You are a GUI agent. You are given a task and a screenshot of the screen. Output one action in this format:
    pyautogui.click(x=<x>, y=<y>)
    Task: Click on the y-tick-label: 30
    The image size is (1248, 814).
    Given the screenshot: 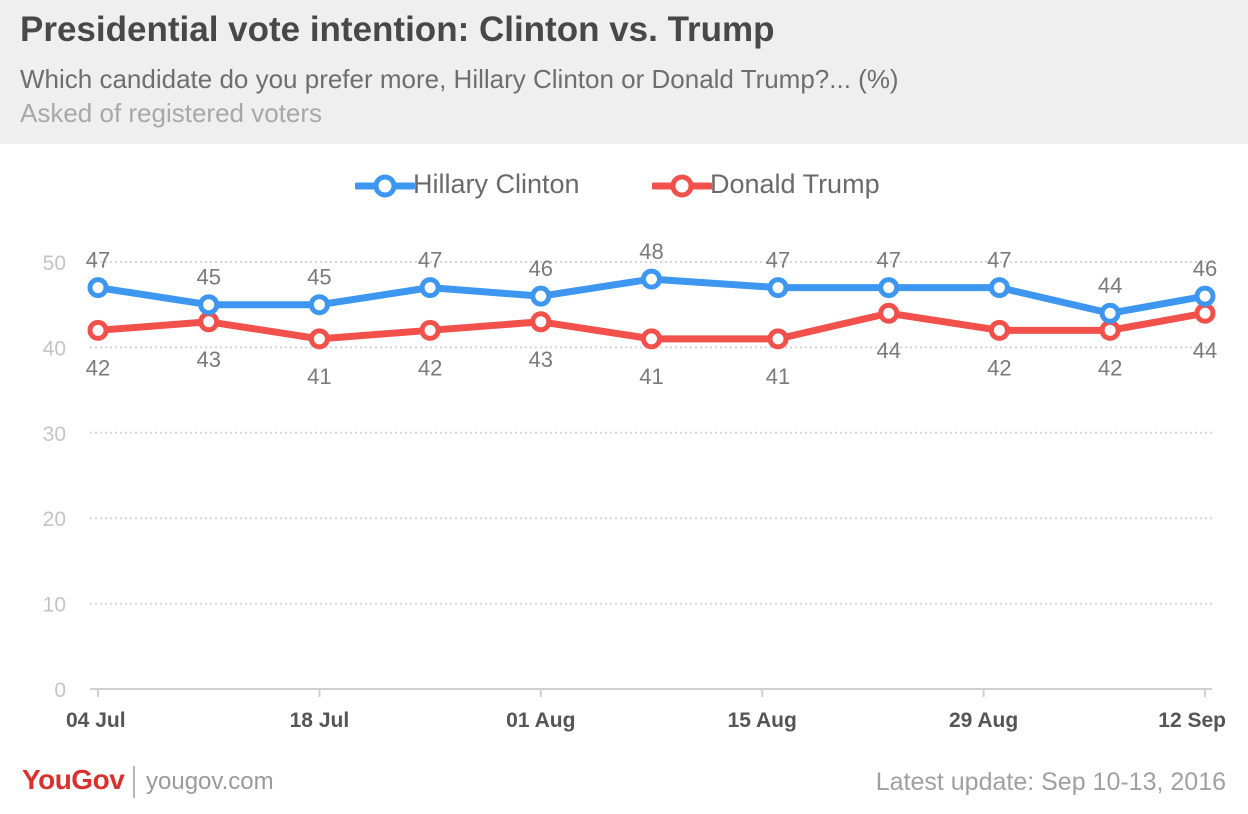 What is the action you would take?
    pyautogui.click(x=54, y=434)
    